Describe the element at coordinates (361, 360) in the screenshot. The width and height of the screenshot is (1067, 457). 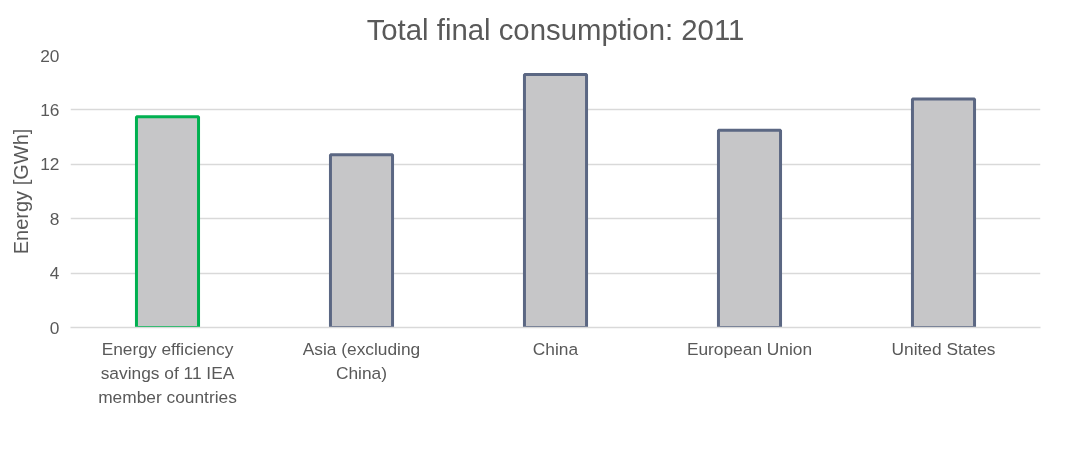
I see `x-tick-label: Asia (excluding China)` at that location.